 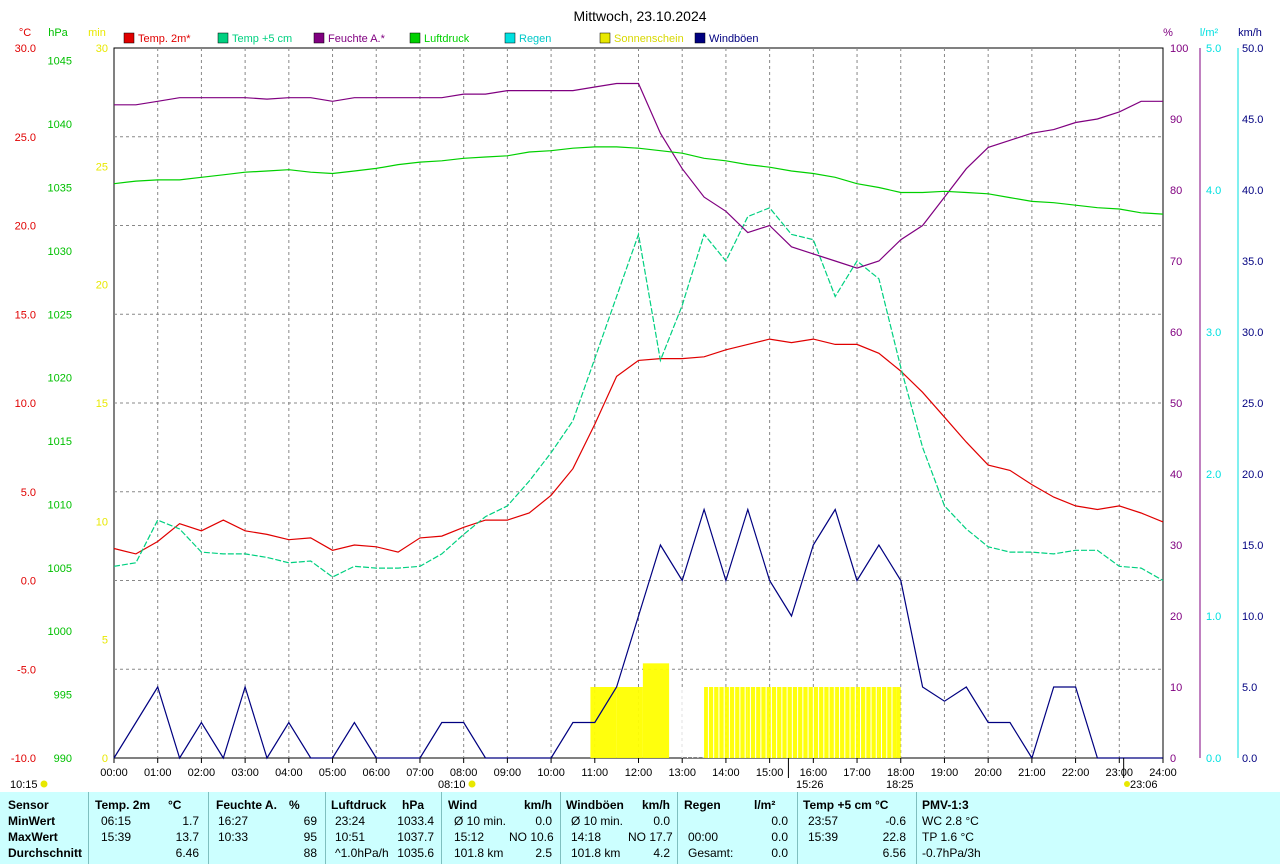 I want to click on pressure-axis-tick: 1000, so click(x=60, y=632).